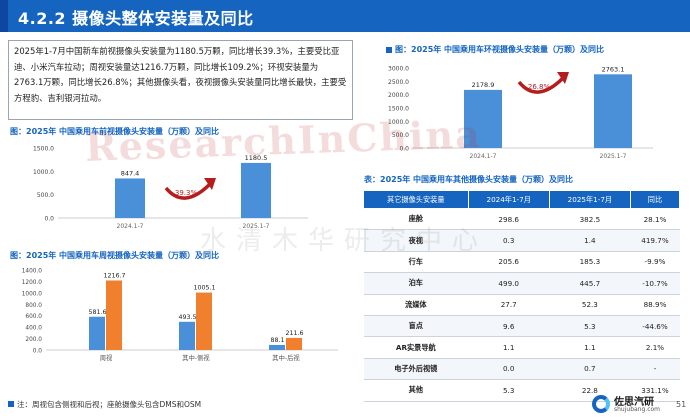 The height and width of the screenshot is (418, 690). Describe the element at coordinates (483, 85) in the screenshot. I see `bar-value-label: 2178.9` at that location.